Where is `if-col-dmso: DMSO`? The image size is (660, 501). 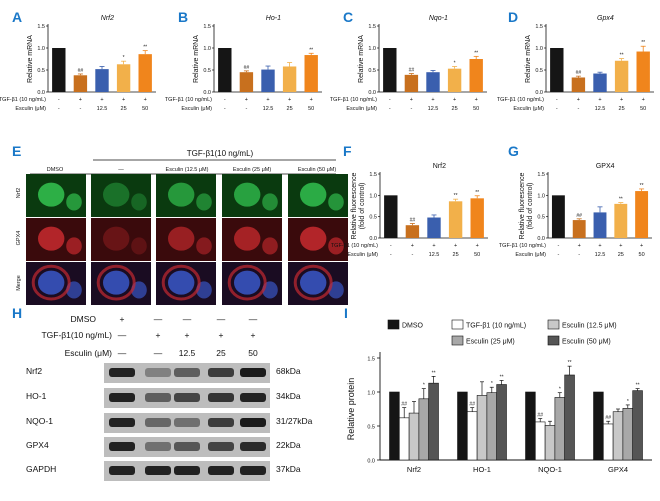
if-col-dmso: DMSO is located at coordinates (55, 170).